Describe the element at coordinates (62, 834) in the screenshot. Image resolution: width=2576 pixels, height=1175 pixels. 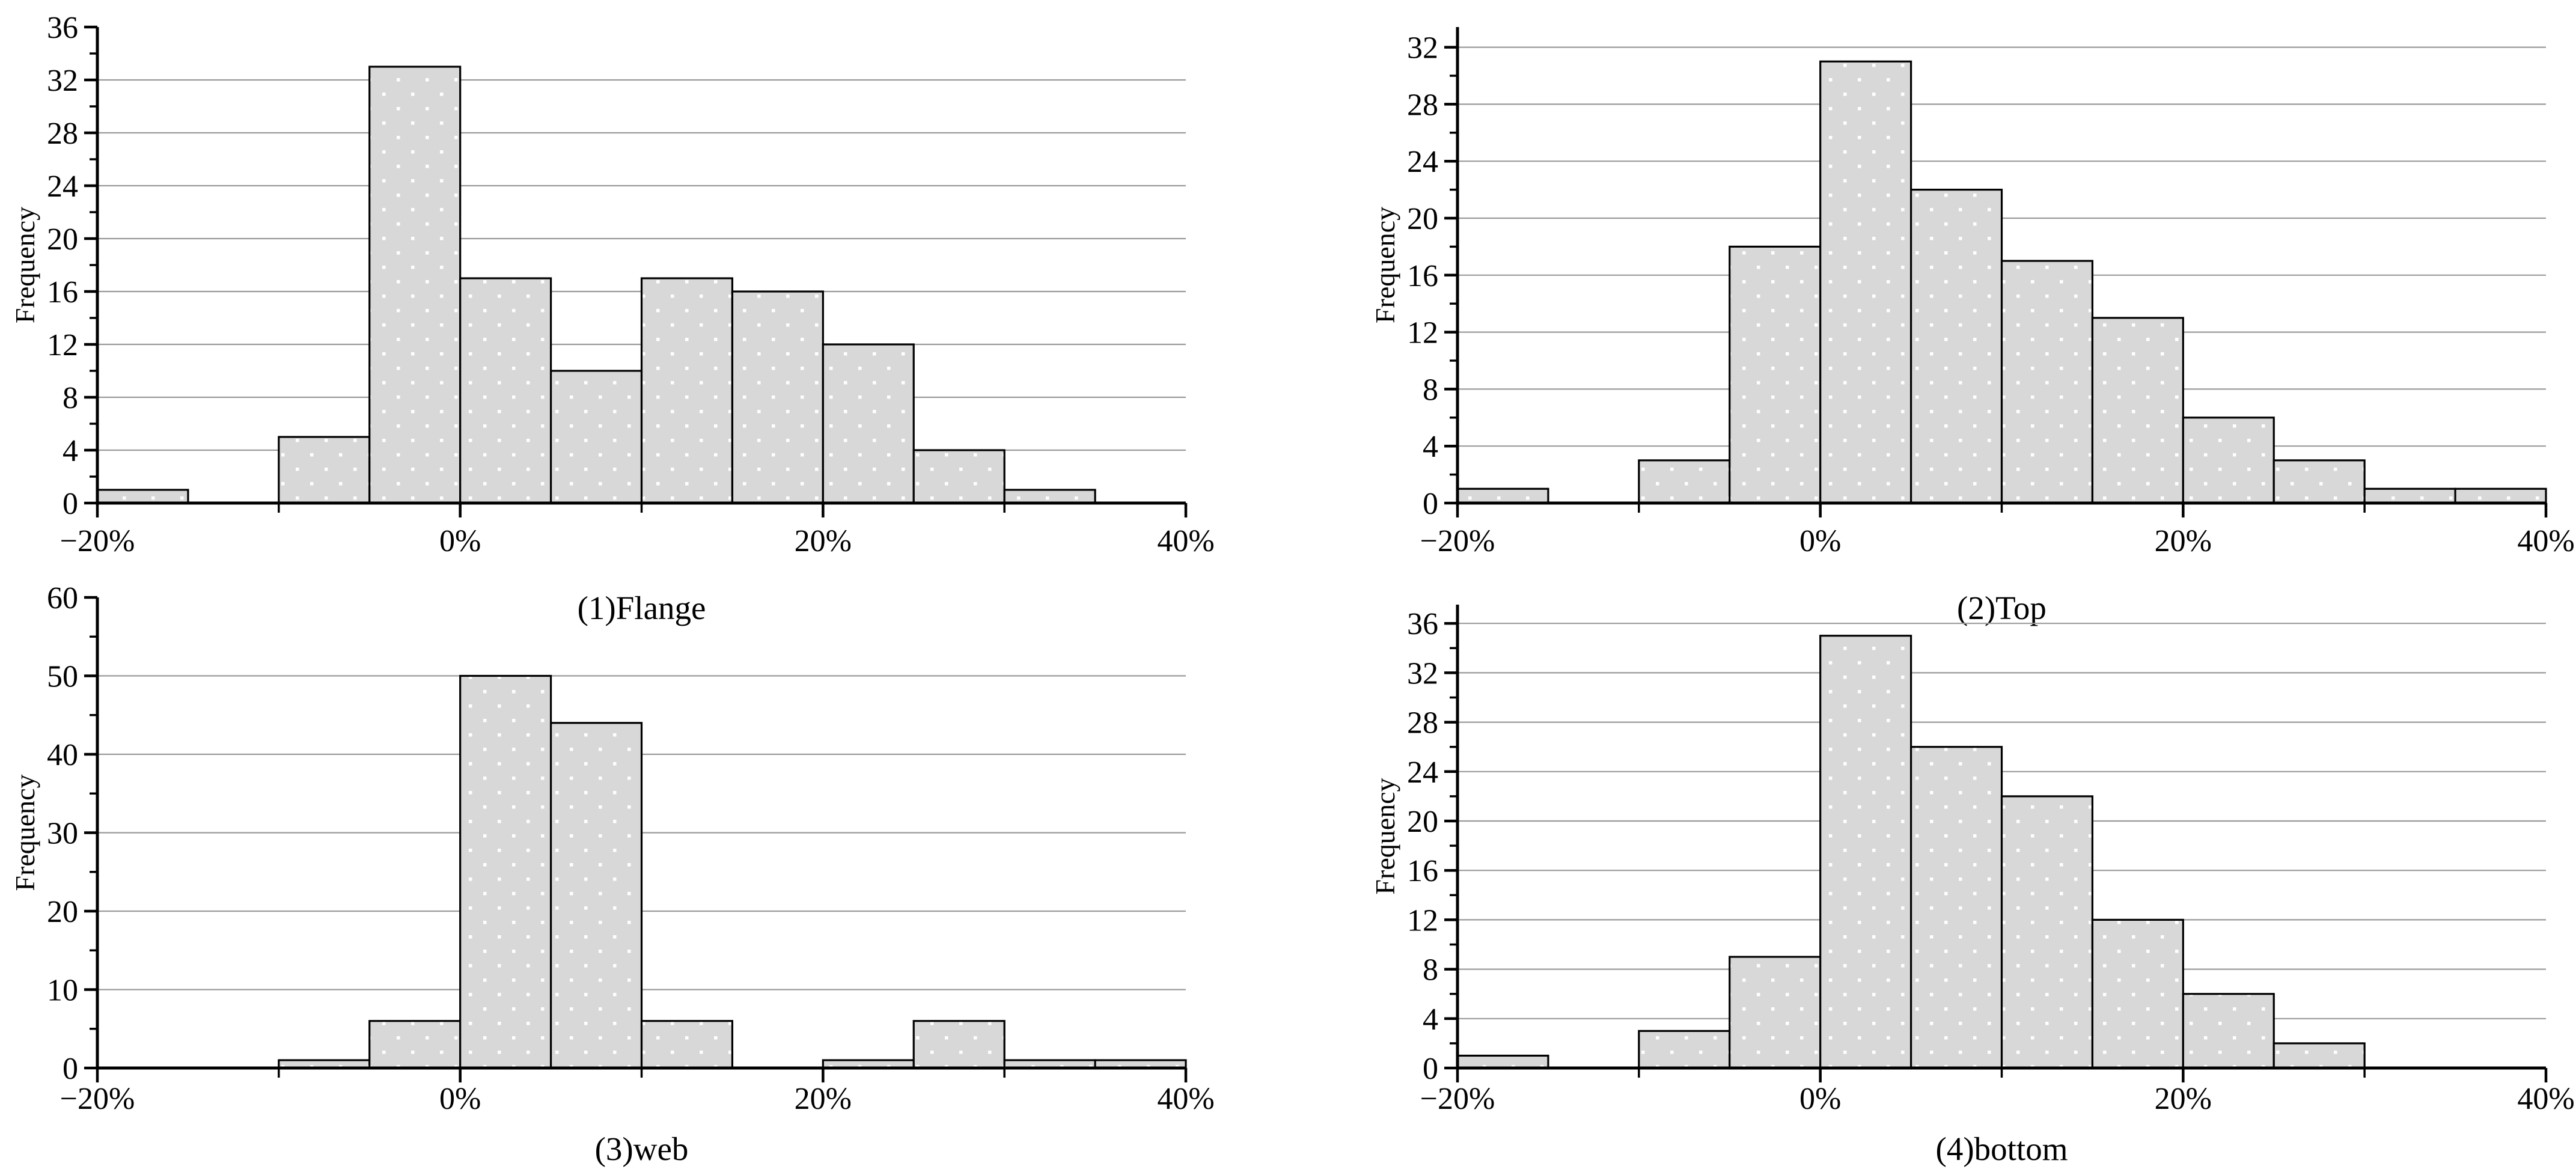
I see `y-tick-label: 30` at that location.